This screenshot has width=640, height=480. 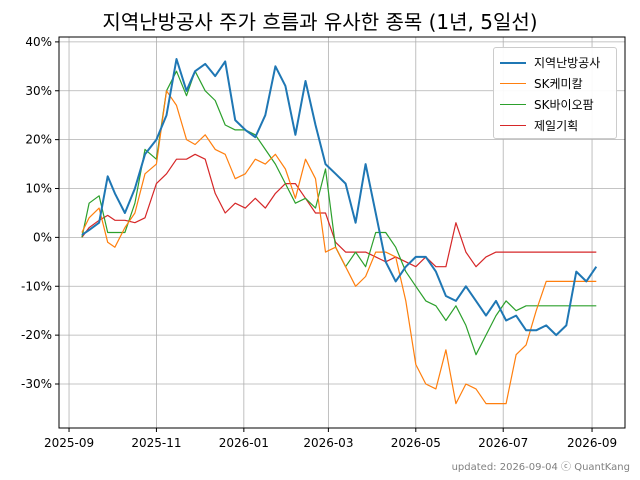 What do you see at coordinates (540, 467) in the screenshot?
I see `footer-credit: updated: 2026-09-04 ⓒ QuantKang` at bounding box center [540, 467].